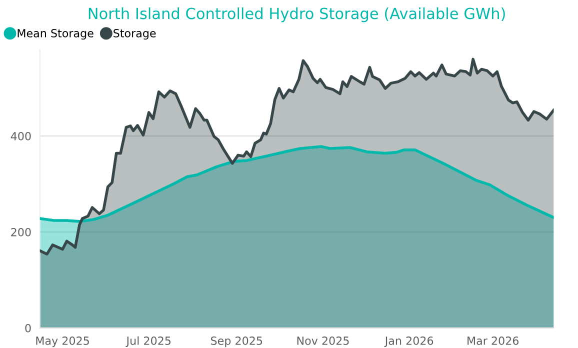  I want to click on x-tick-label: Mar 2026, so click(493, 340).